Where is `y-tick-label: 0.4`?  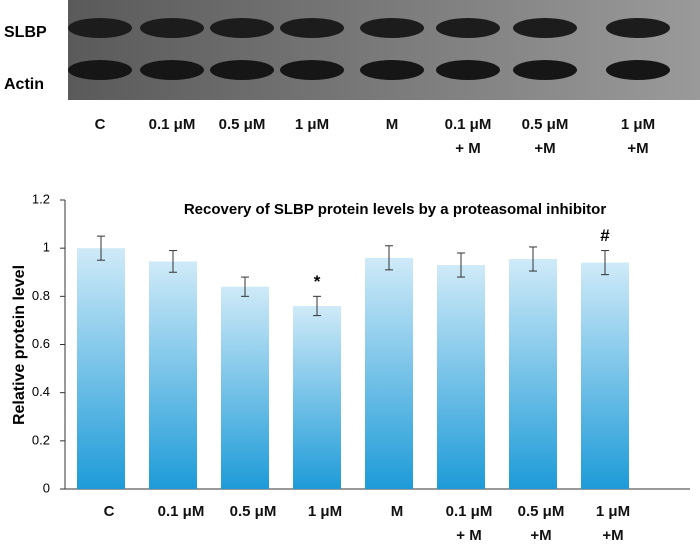
y-tick-label: 0.4 is located at coordinates (41, 391).